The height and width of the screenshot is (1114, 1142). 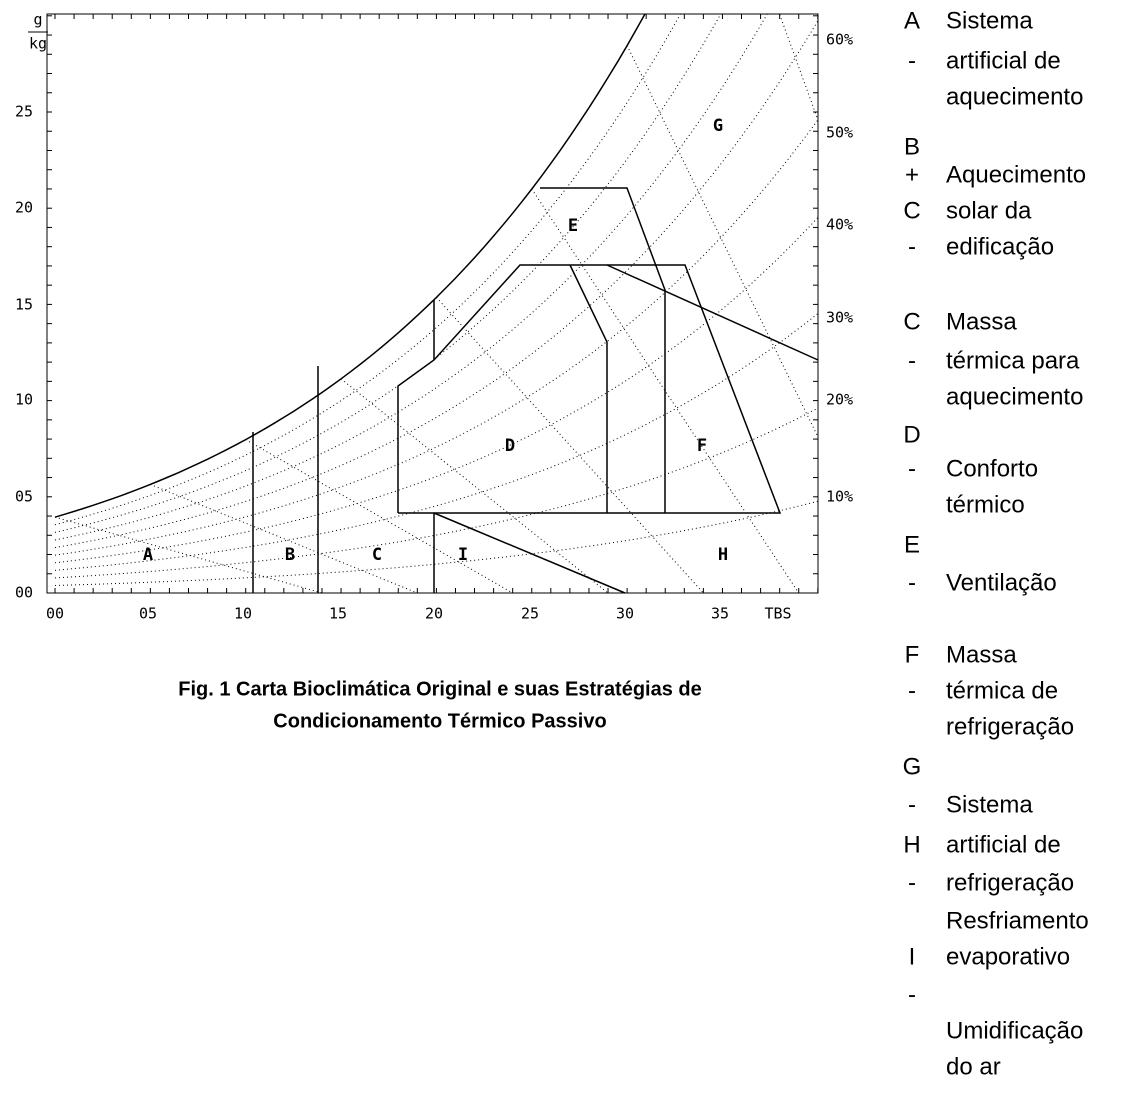 I want to click on rh-label: 30%, so click(x=839, y=318).